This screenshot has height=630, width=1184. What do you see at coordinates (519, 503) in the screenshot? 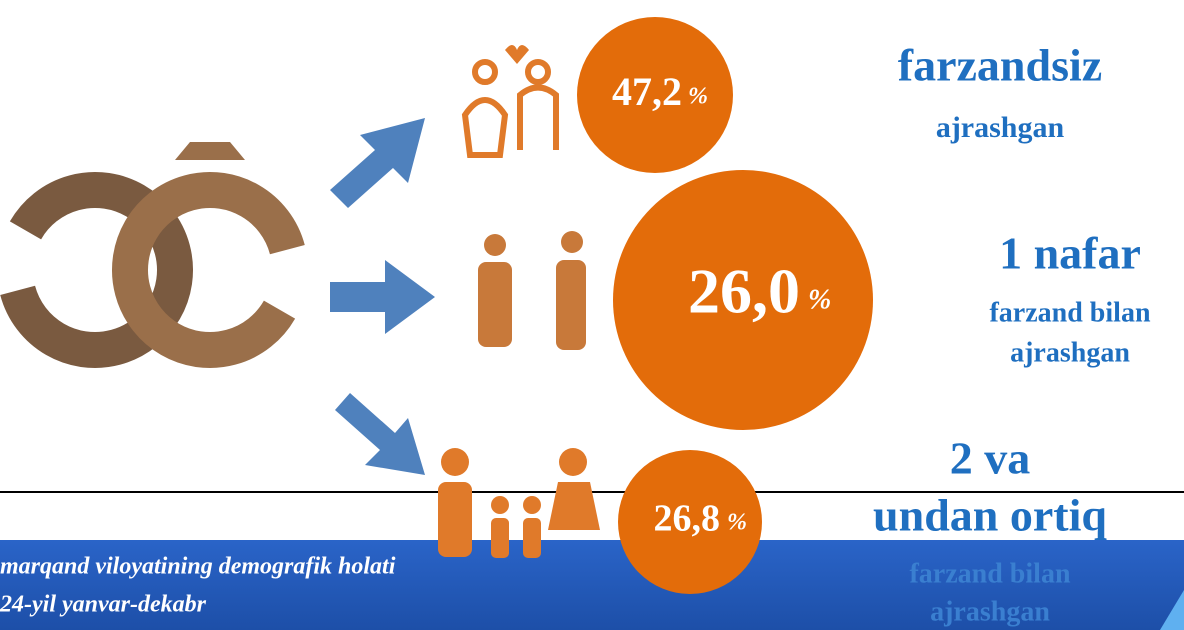
I see `family-icon` at bounding box center [519, 503].